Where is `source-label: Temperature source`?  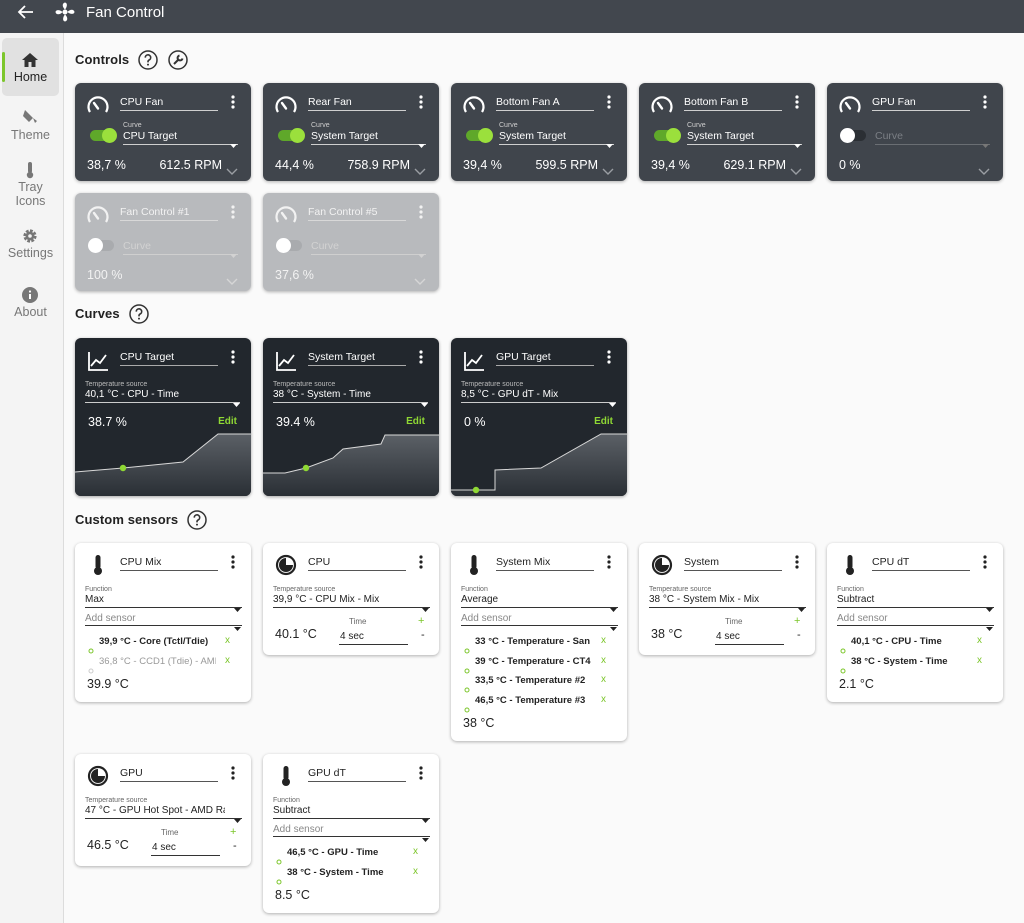
source-label: Temperature source is located at coordinates (116, 384).